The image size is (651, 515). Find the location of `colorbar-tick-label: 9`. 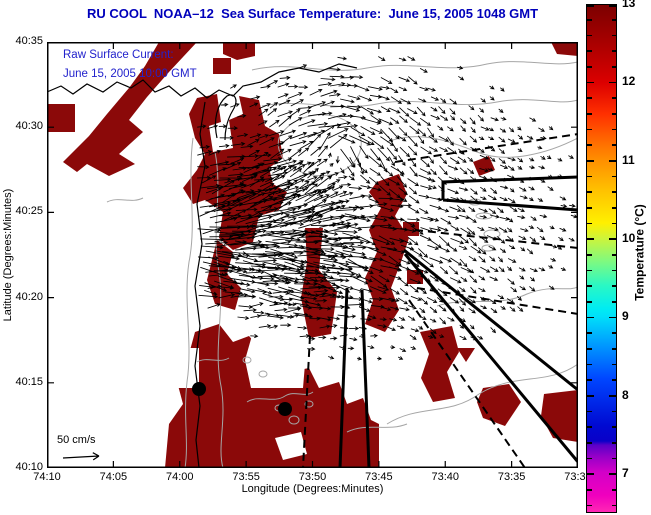

colorbar-tick-label: 9 is located at coordinates (625, 316).